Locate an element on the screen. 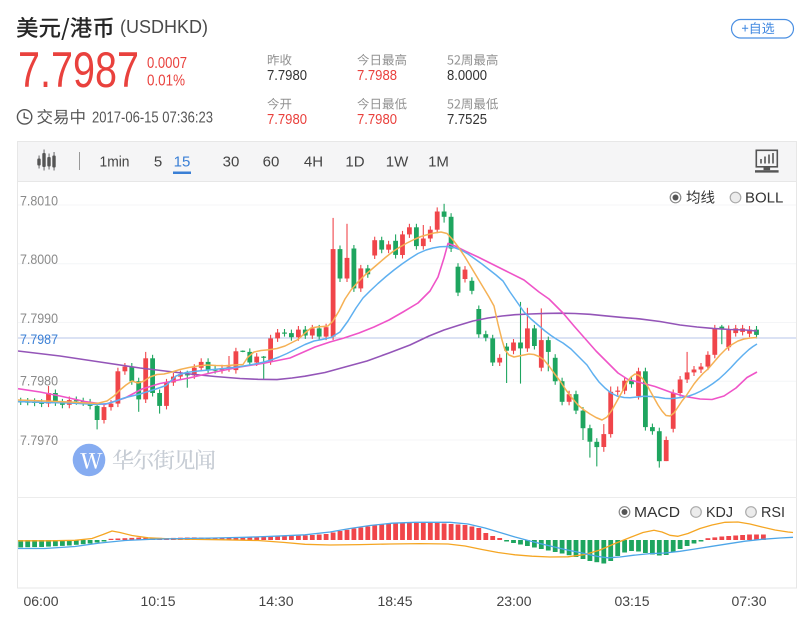 The width and height of the screenshot is (812, 633). svg-text: 5 is located at coordinates (158, 162).